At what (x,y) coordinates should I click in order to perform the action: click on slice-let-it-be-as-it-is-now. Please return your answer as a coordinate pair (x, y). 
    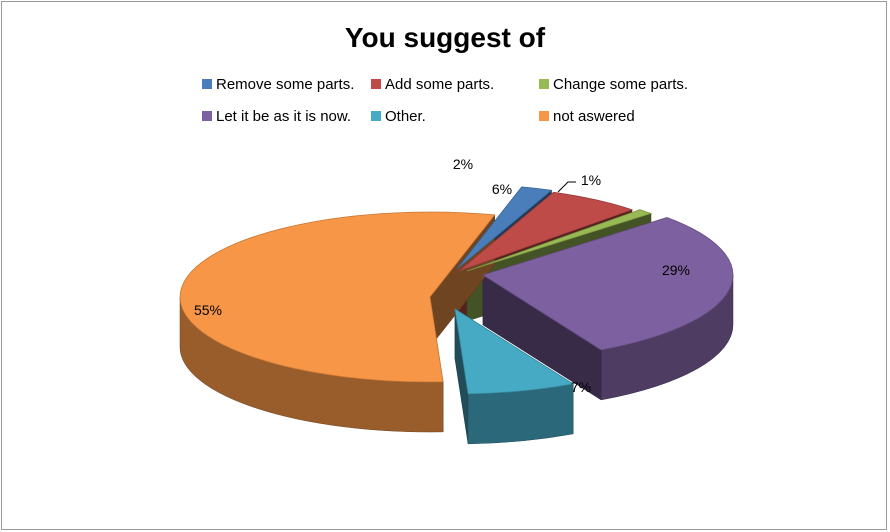
    Looking at the image, I should click on (608, 284).